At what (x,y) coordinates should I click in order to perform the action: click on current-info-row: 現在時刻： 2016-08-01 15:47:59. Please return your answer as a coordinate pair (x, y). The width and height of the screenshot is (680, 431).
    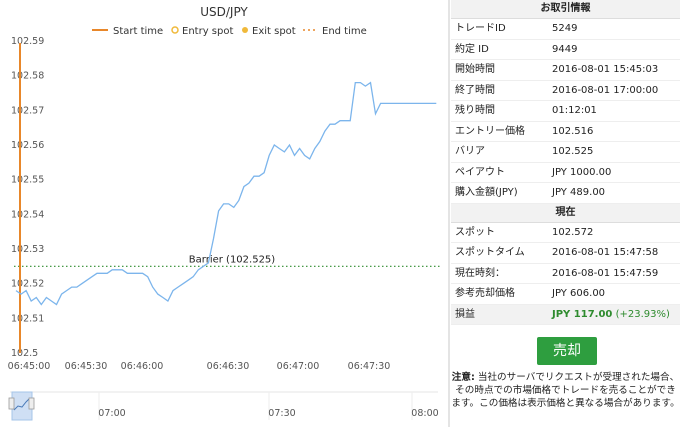
    Looking at the image, I should click on (565, 274).